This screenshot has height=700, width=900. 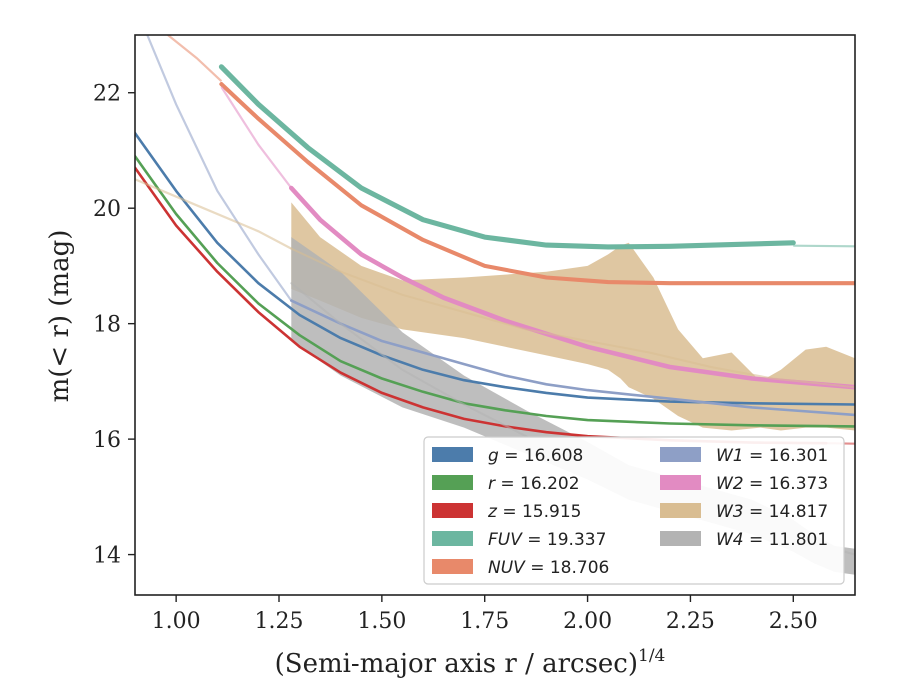 I want to click on legend-label-z: z = 15.915, so click(x=534, y=512).